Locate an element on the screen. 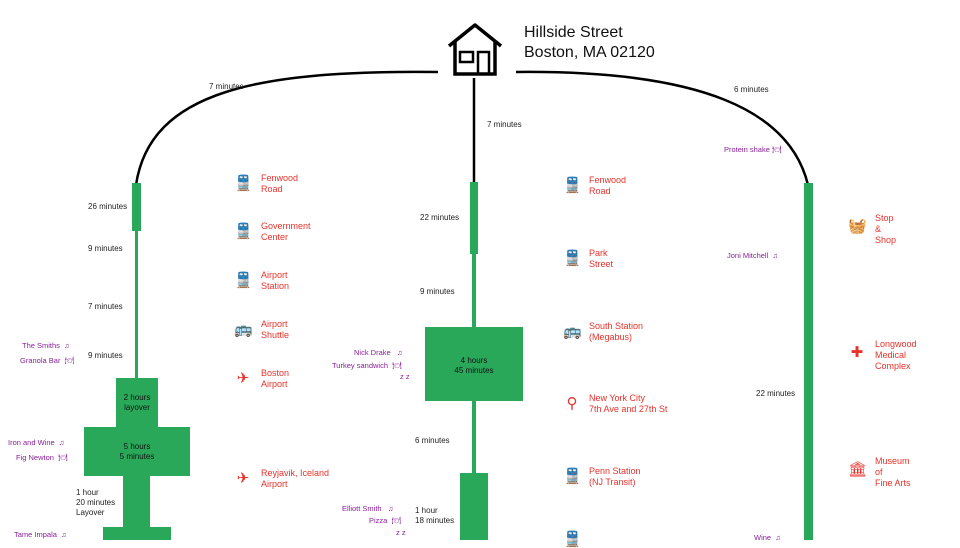 Image resolution: width=960 pixels, height=548 pixels. left-food-1: Granola Bar 🍽 is located at coordinates (47, 361).